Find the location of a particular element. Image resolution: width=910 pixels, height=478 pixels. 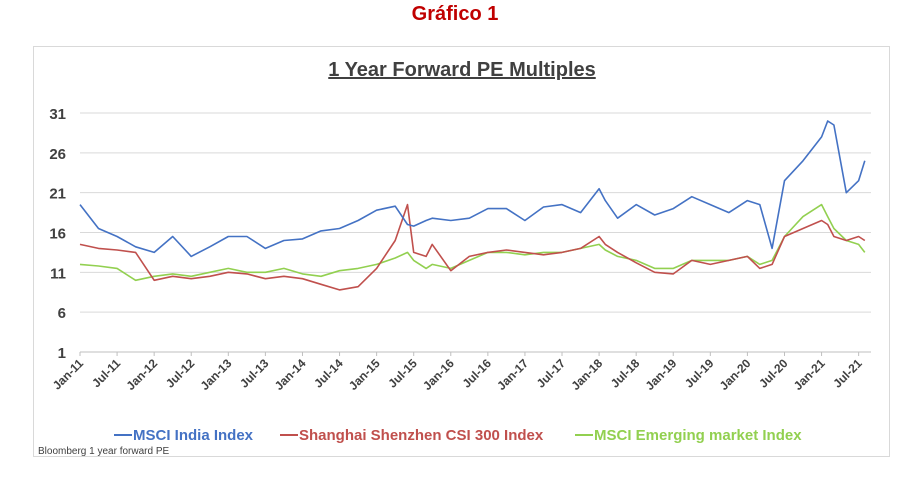

x-tick-label: Jan-19 is located at coordinates (661, 374).